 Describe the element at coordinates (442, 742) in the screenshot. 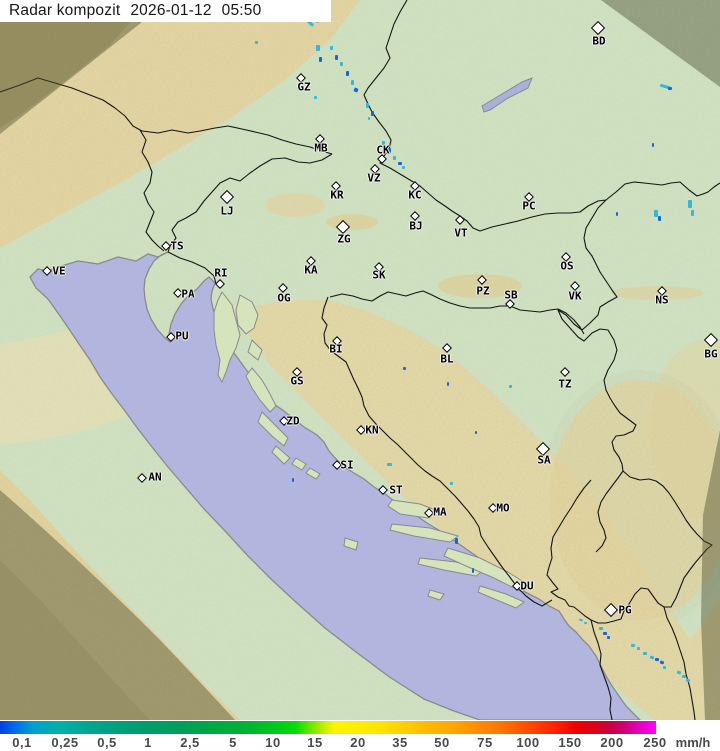

I see `legend-tick-50: 50` at that location.